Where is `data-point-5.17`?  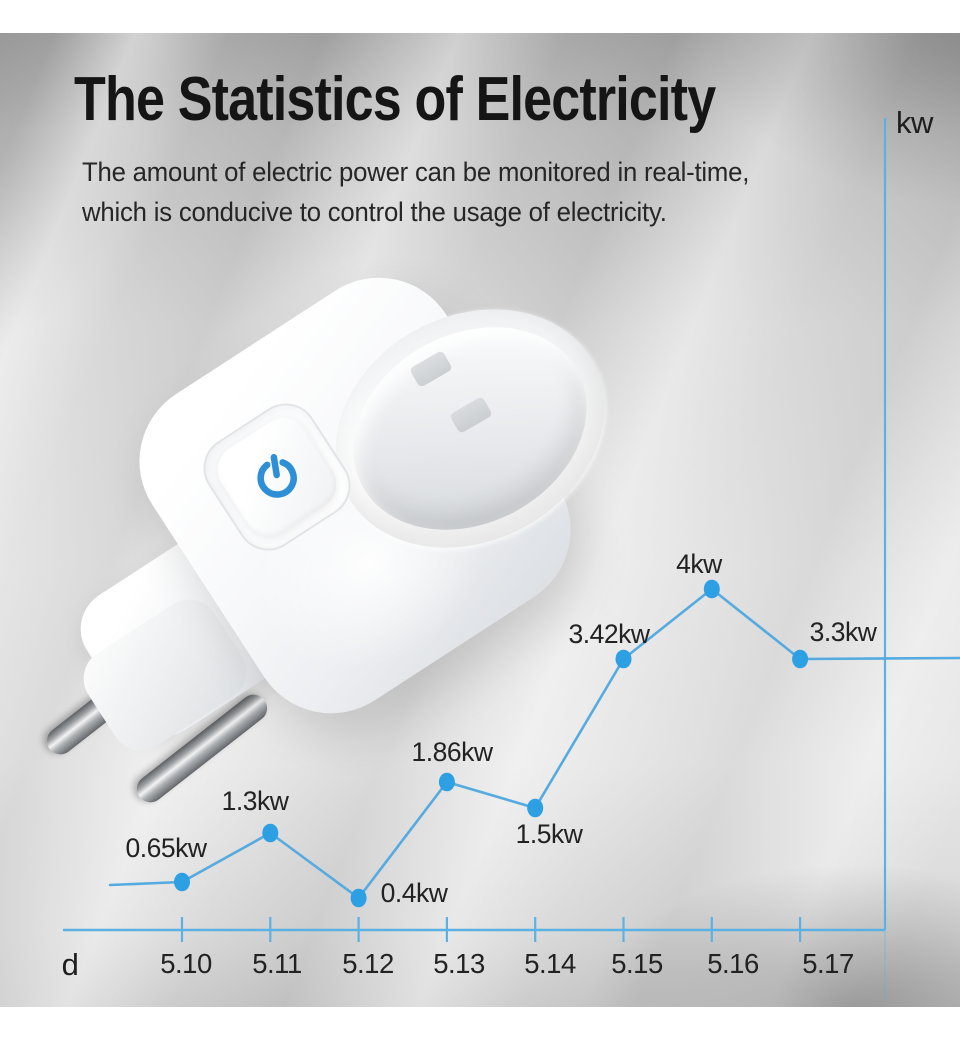 data-point-5.17 is located at coordinates (800, 659).